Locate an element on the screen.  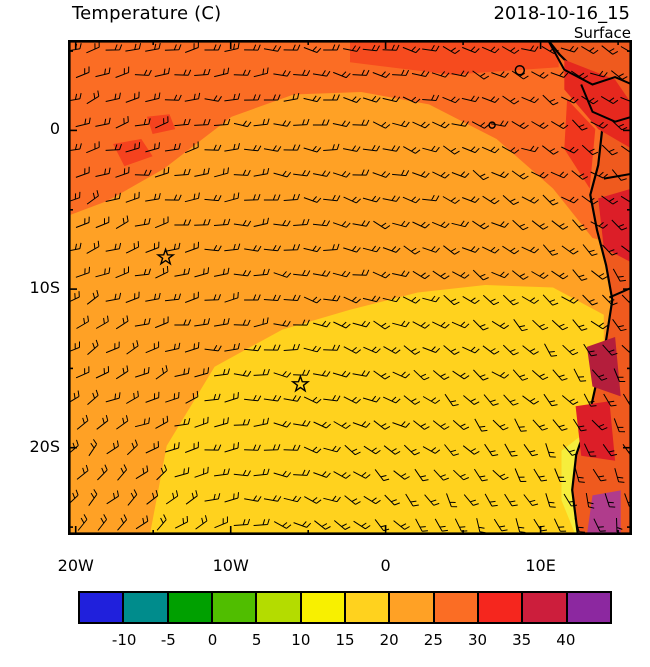
colorbar-label: 35 is located at coordinates (522, 640).